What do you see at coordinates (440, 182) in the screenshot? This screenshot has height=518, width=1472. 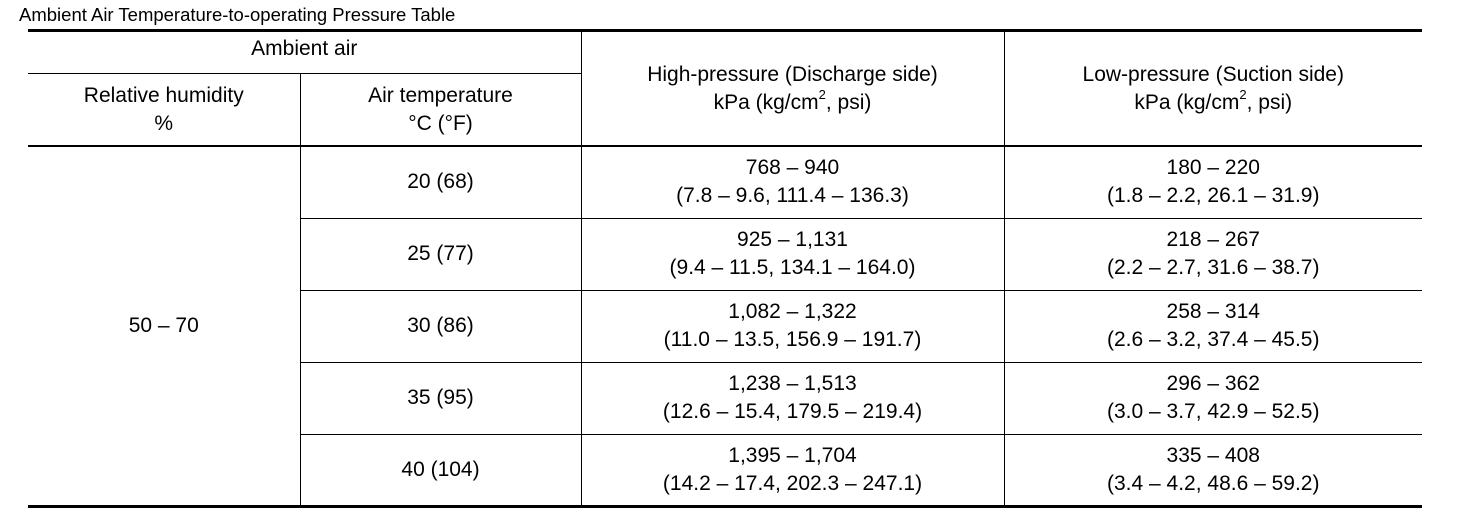 I see `air-temp-cell: 20 (68)` at bounding box center [440, 182].